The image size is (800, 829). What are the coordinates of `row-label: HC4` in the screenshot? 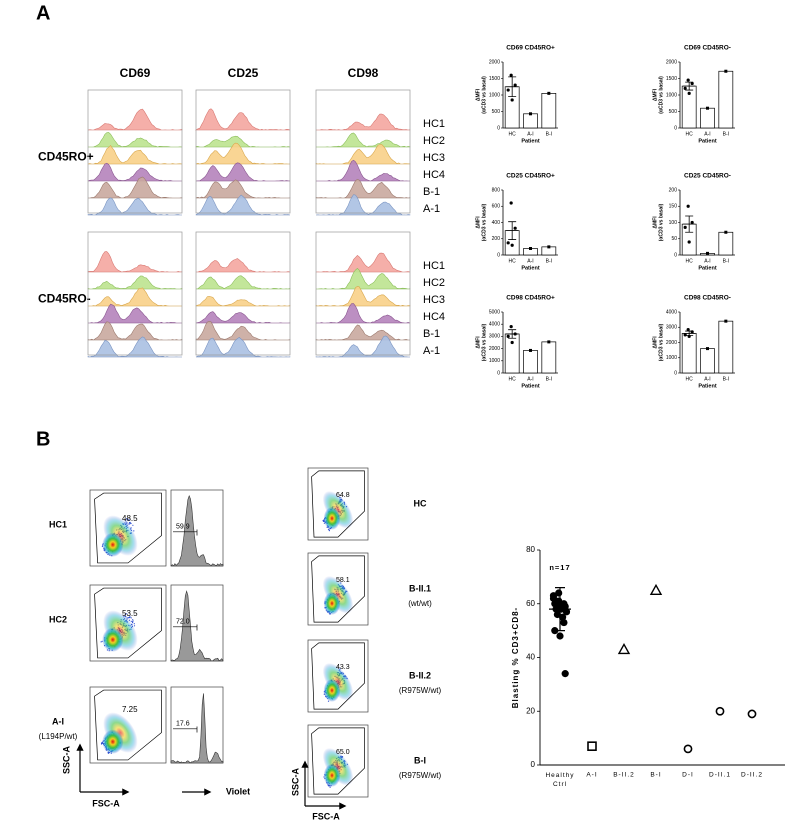 It's located at (434, 175).